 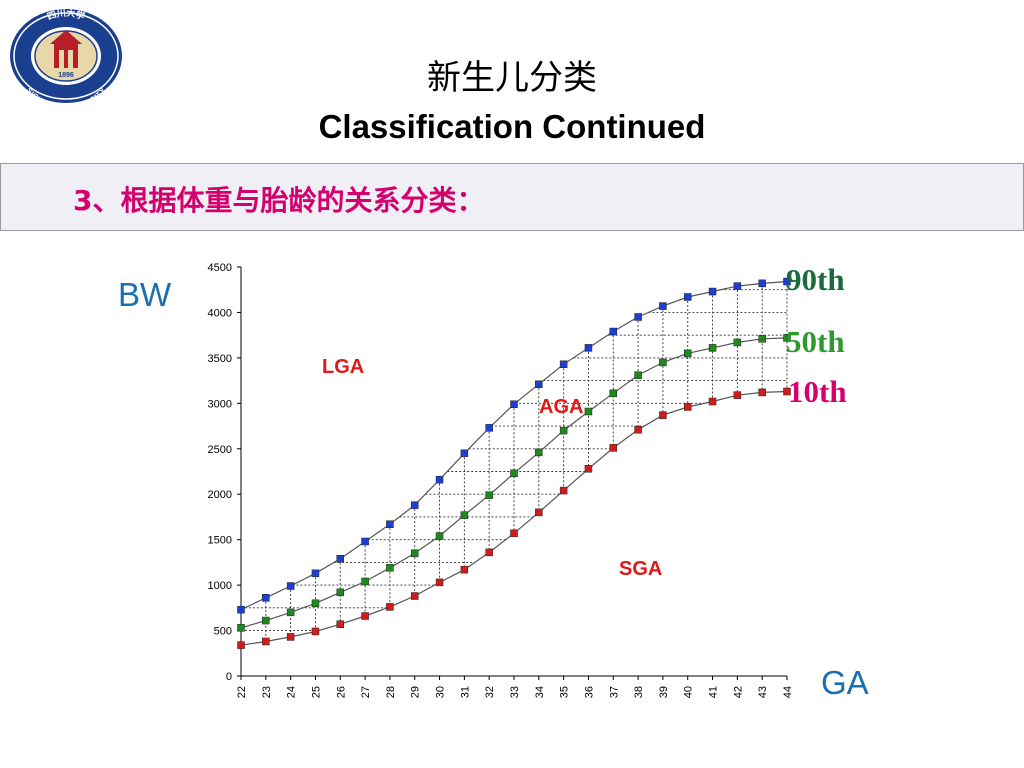 What do you see at coordinates (561, 407) in the screenshot?
I see `region-label-aga: AGA` at bounding box center [561, 407].